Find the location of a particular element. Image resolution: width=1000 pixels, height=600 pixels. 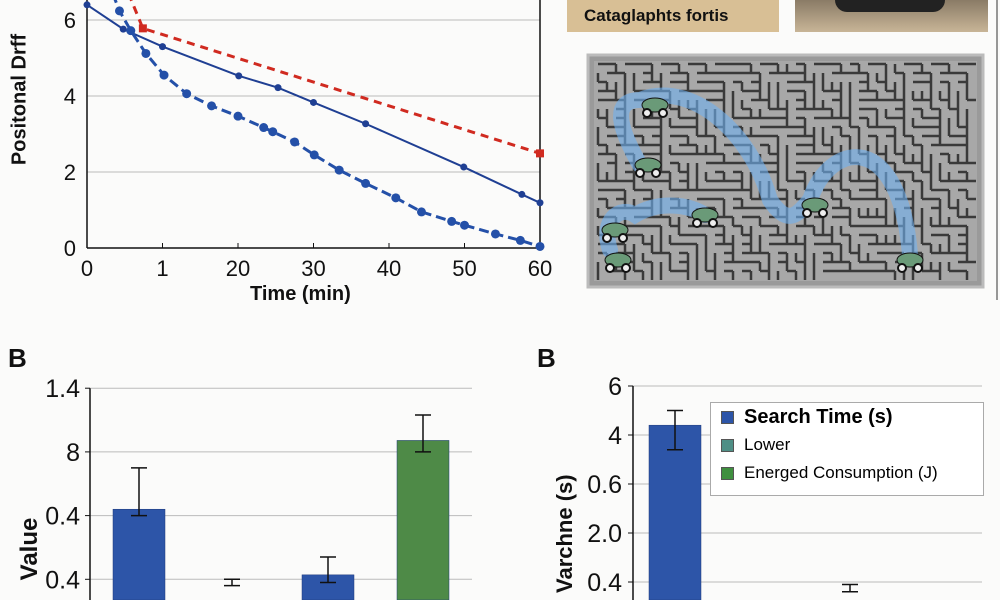

series-dashed is located at coordinates (336, 79).